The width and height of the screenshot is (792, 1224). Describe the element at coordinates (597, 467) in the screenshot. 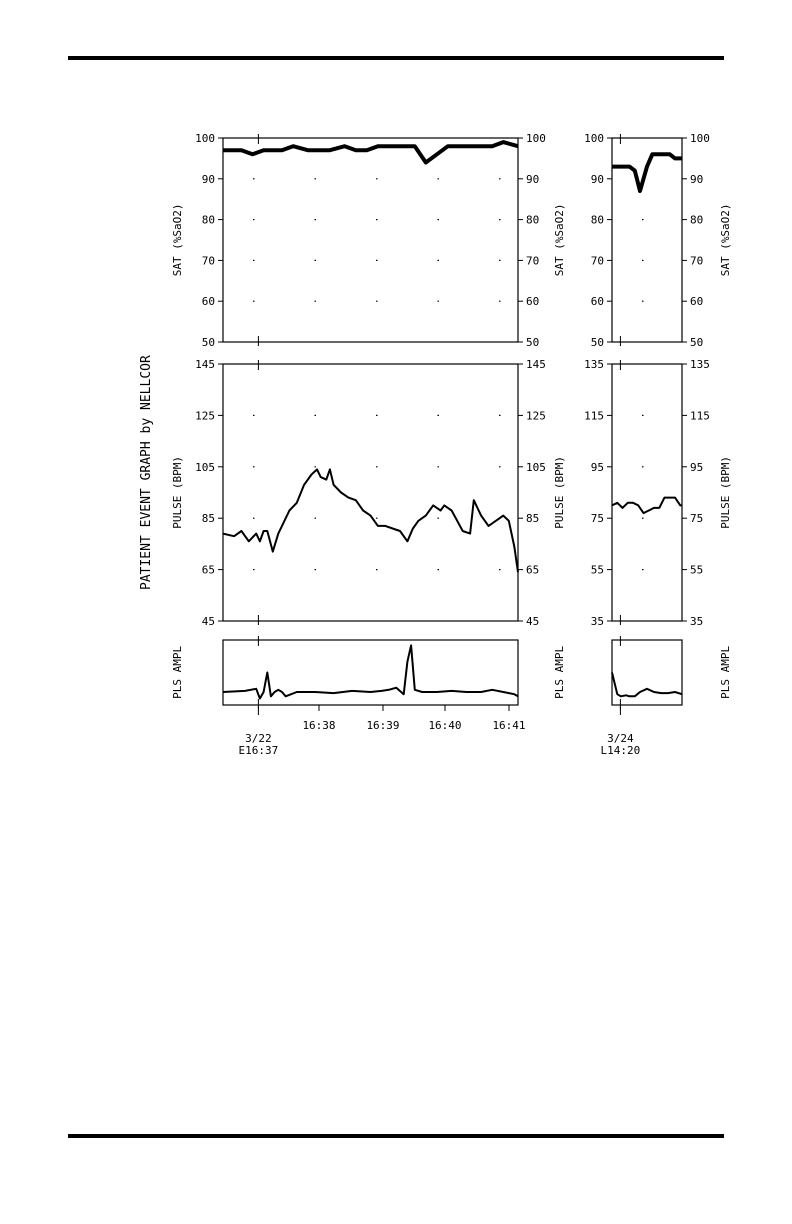

I see `right-pulse-ytick-label: 95` at that location.